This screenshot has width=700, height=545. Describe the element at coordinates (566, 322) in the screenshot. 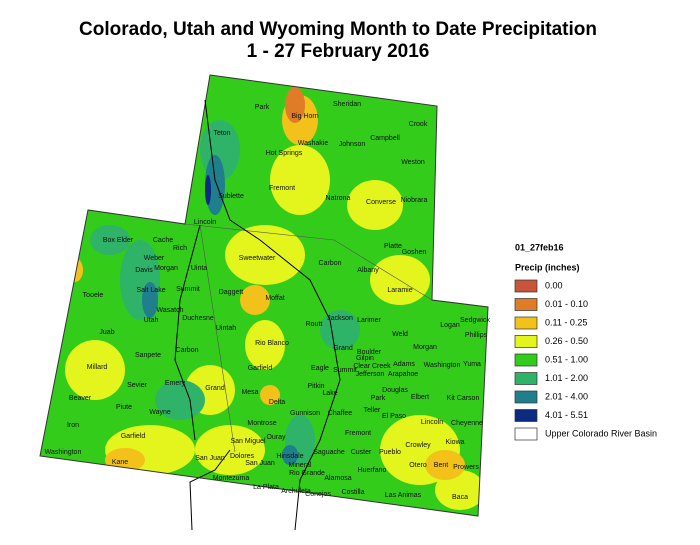

I see `legend-label: 0.11 - 0.25` at that location.